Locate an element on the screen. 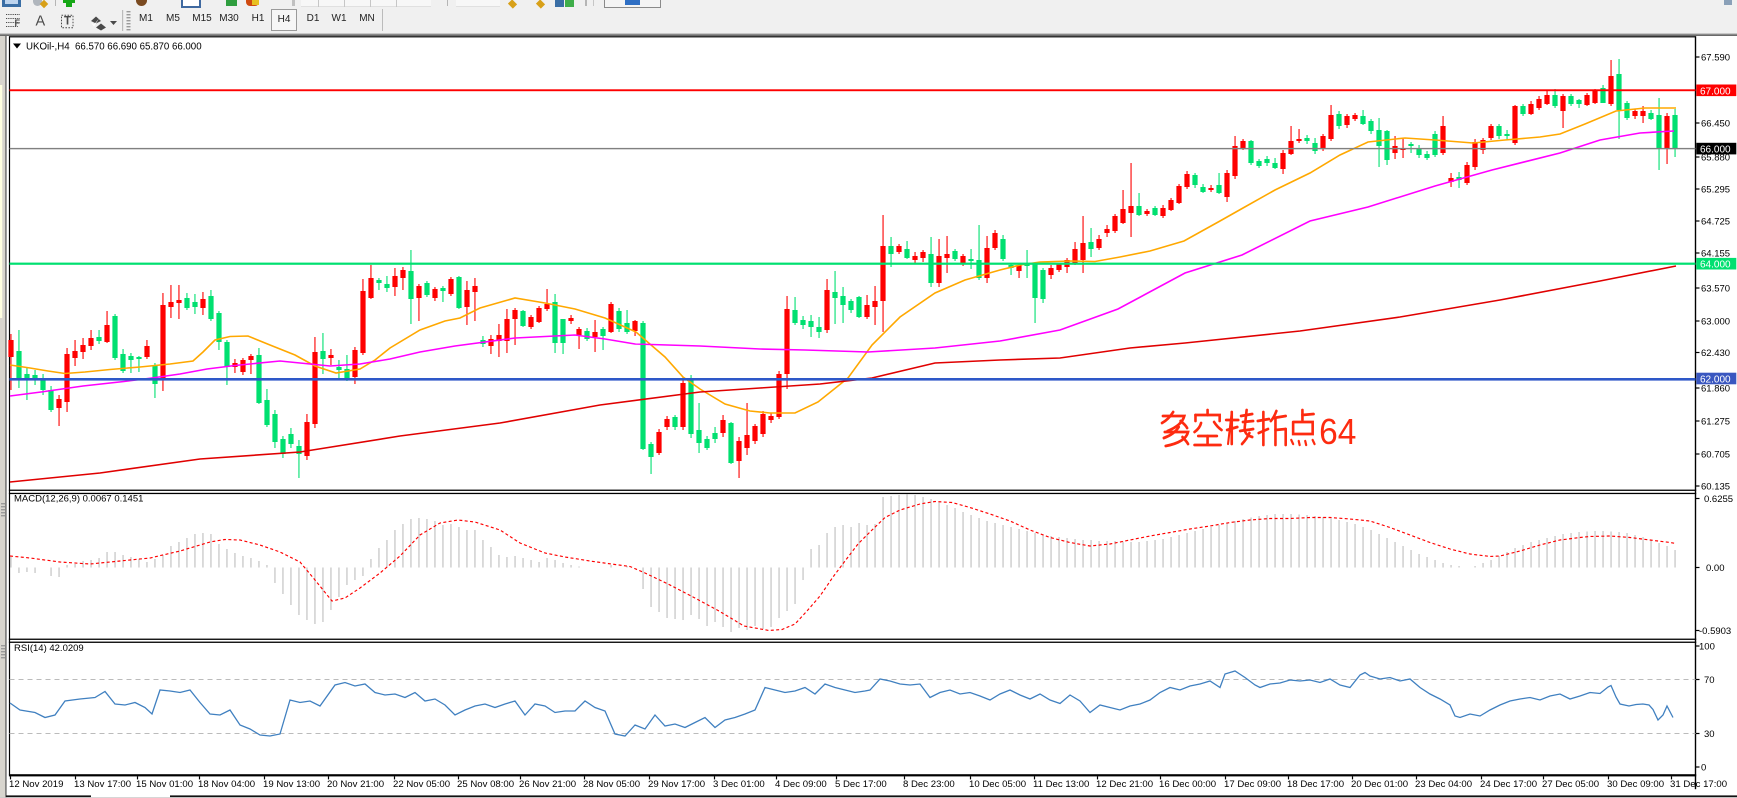  svg-text: 18 Dec 17:00 is located at coordinates (1315, 784).